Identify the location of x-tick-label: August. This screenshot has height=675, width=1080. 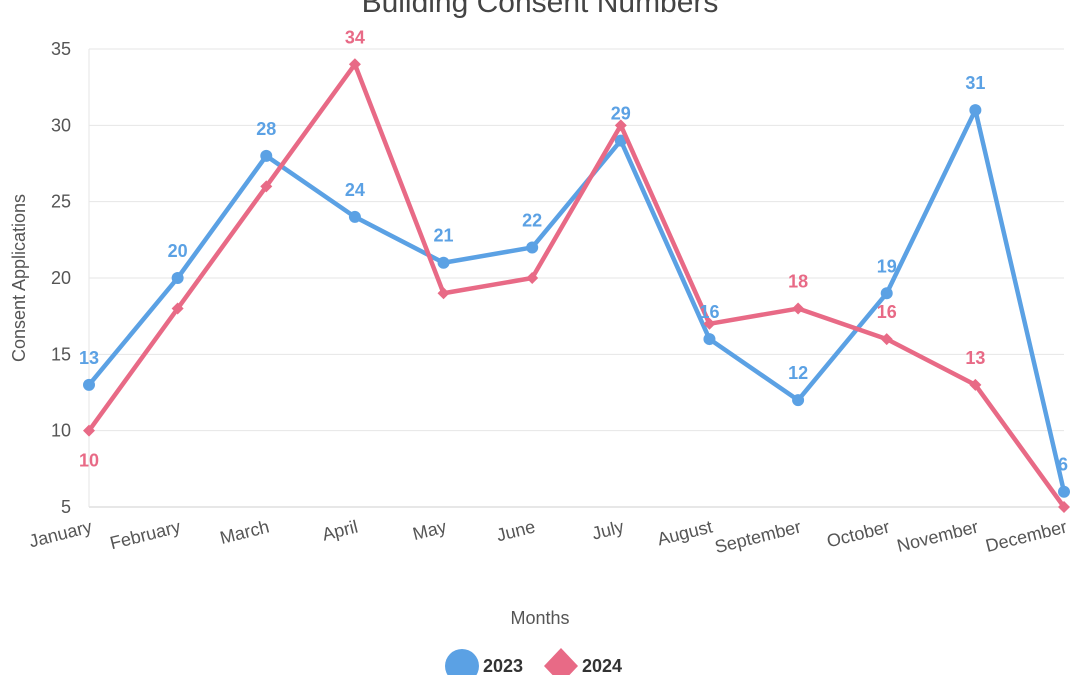
(684, 532).